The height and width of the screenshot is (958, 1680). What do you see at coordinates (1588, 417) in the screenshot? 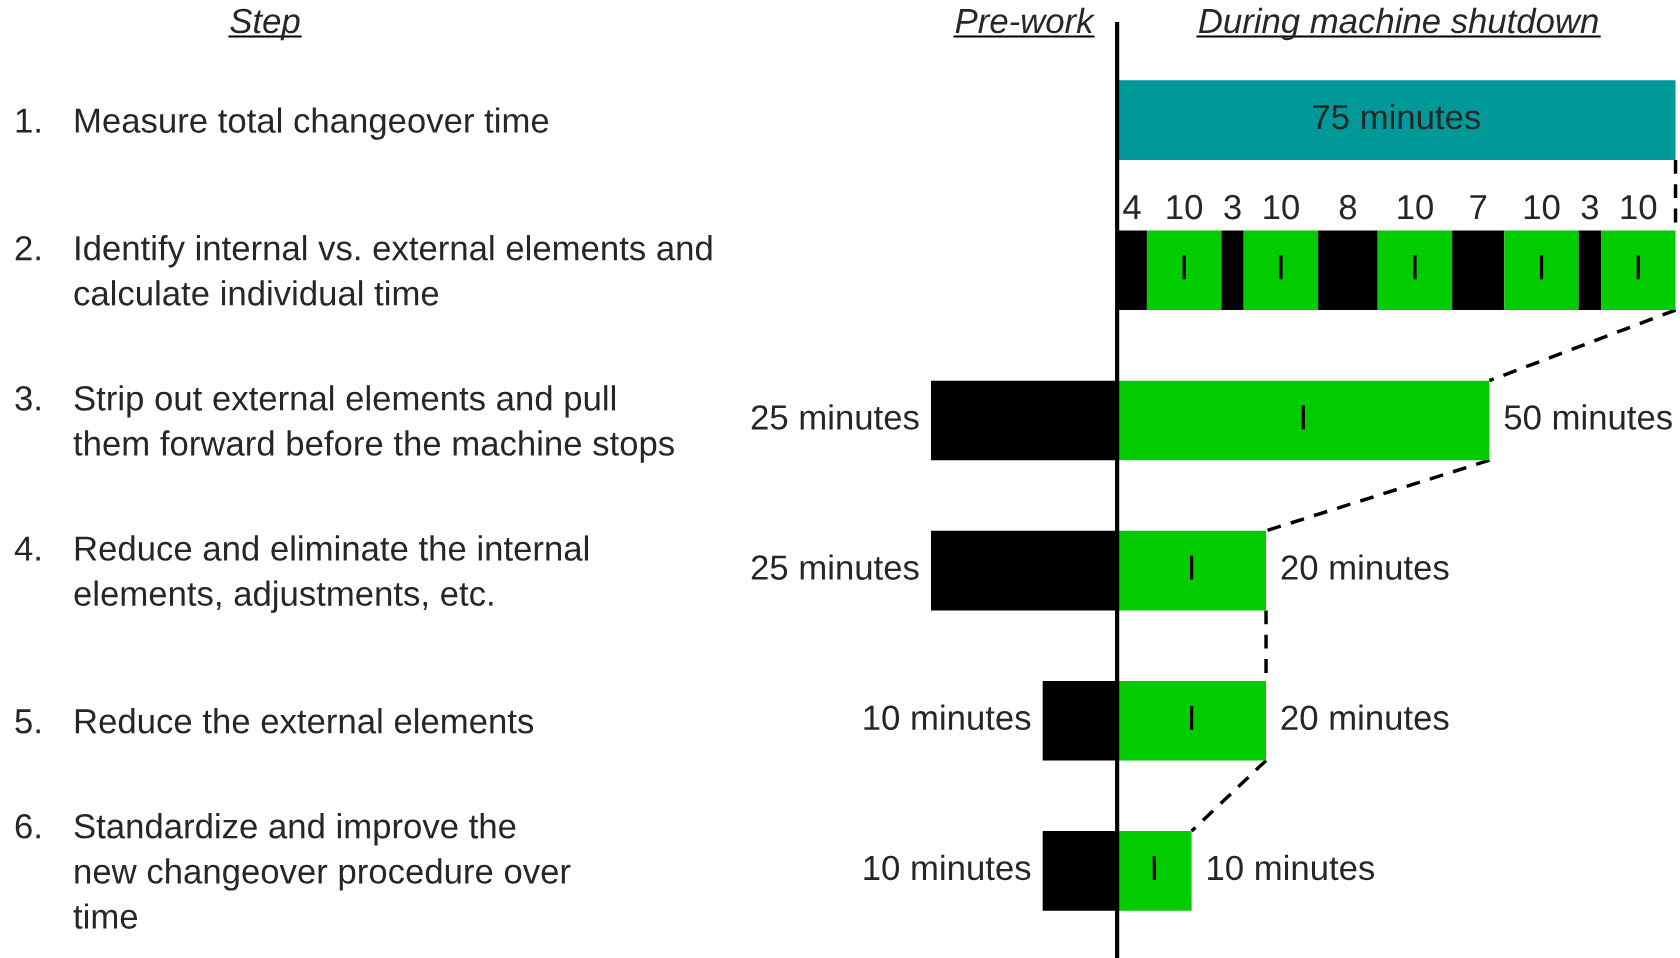
I see `data-label: 50 minutes` at bounding box center [1588, 417].